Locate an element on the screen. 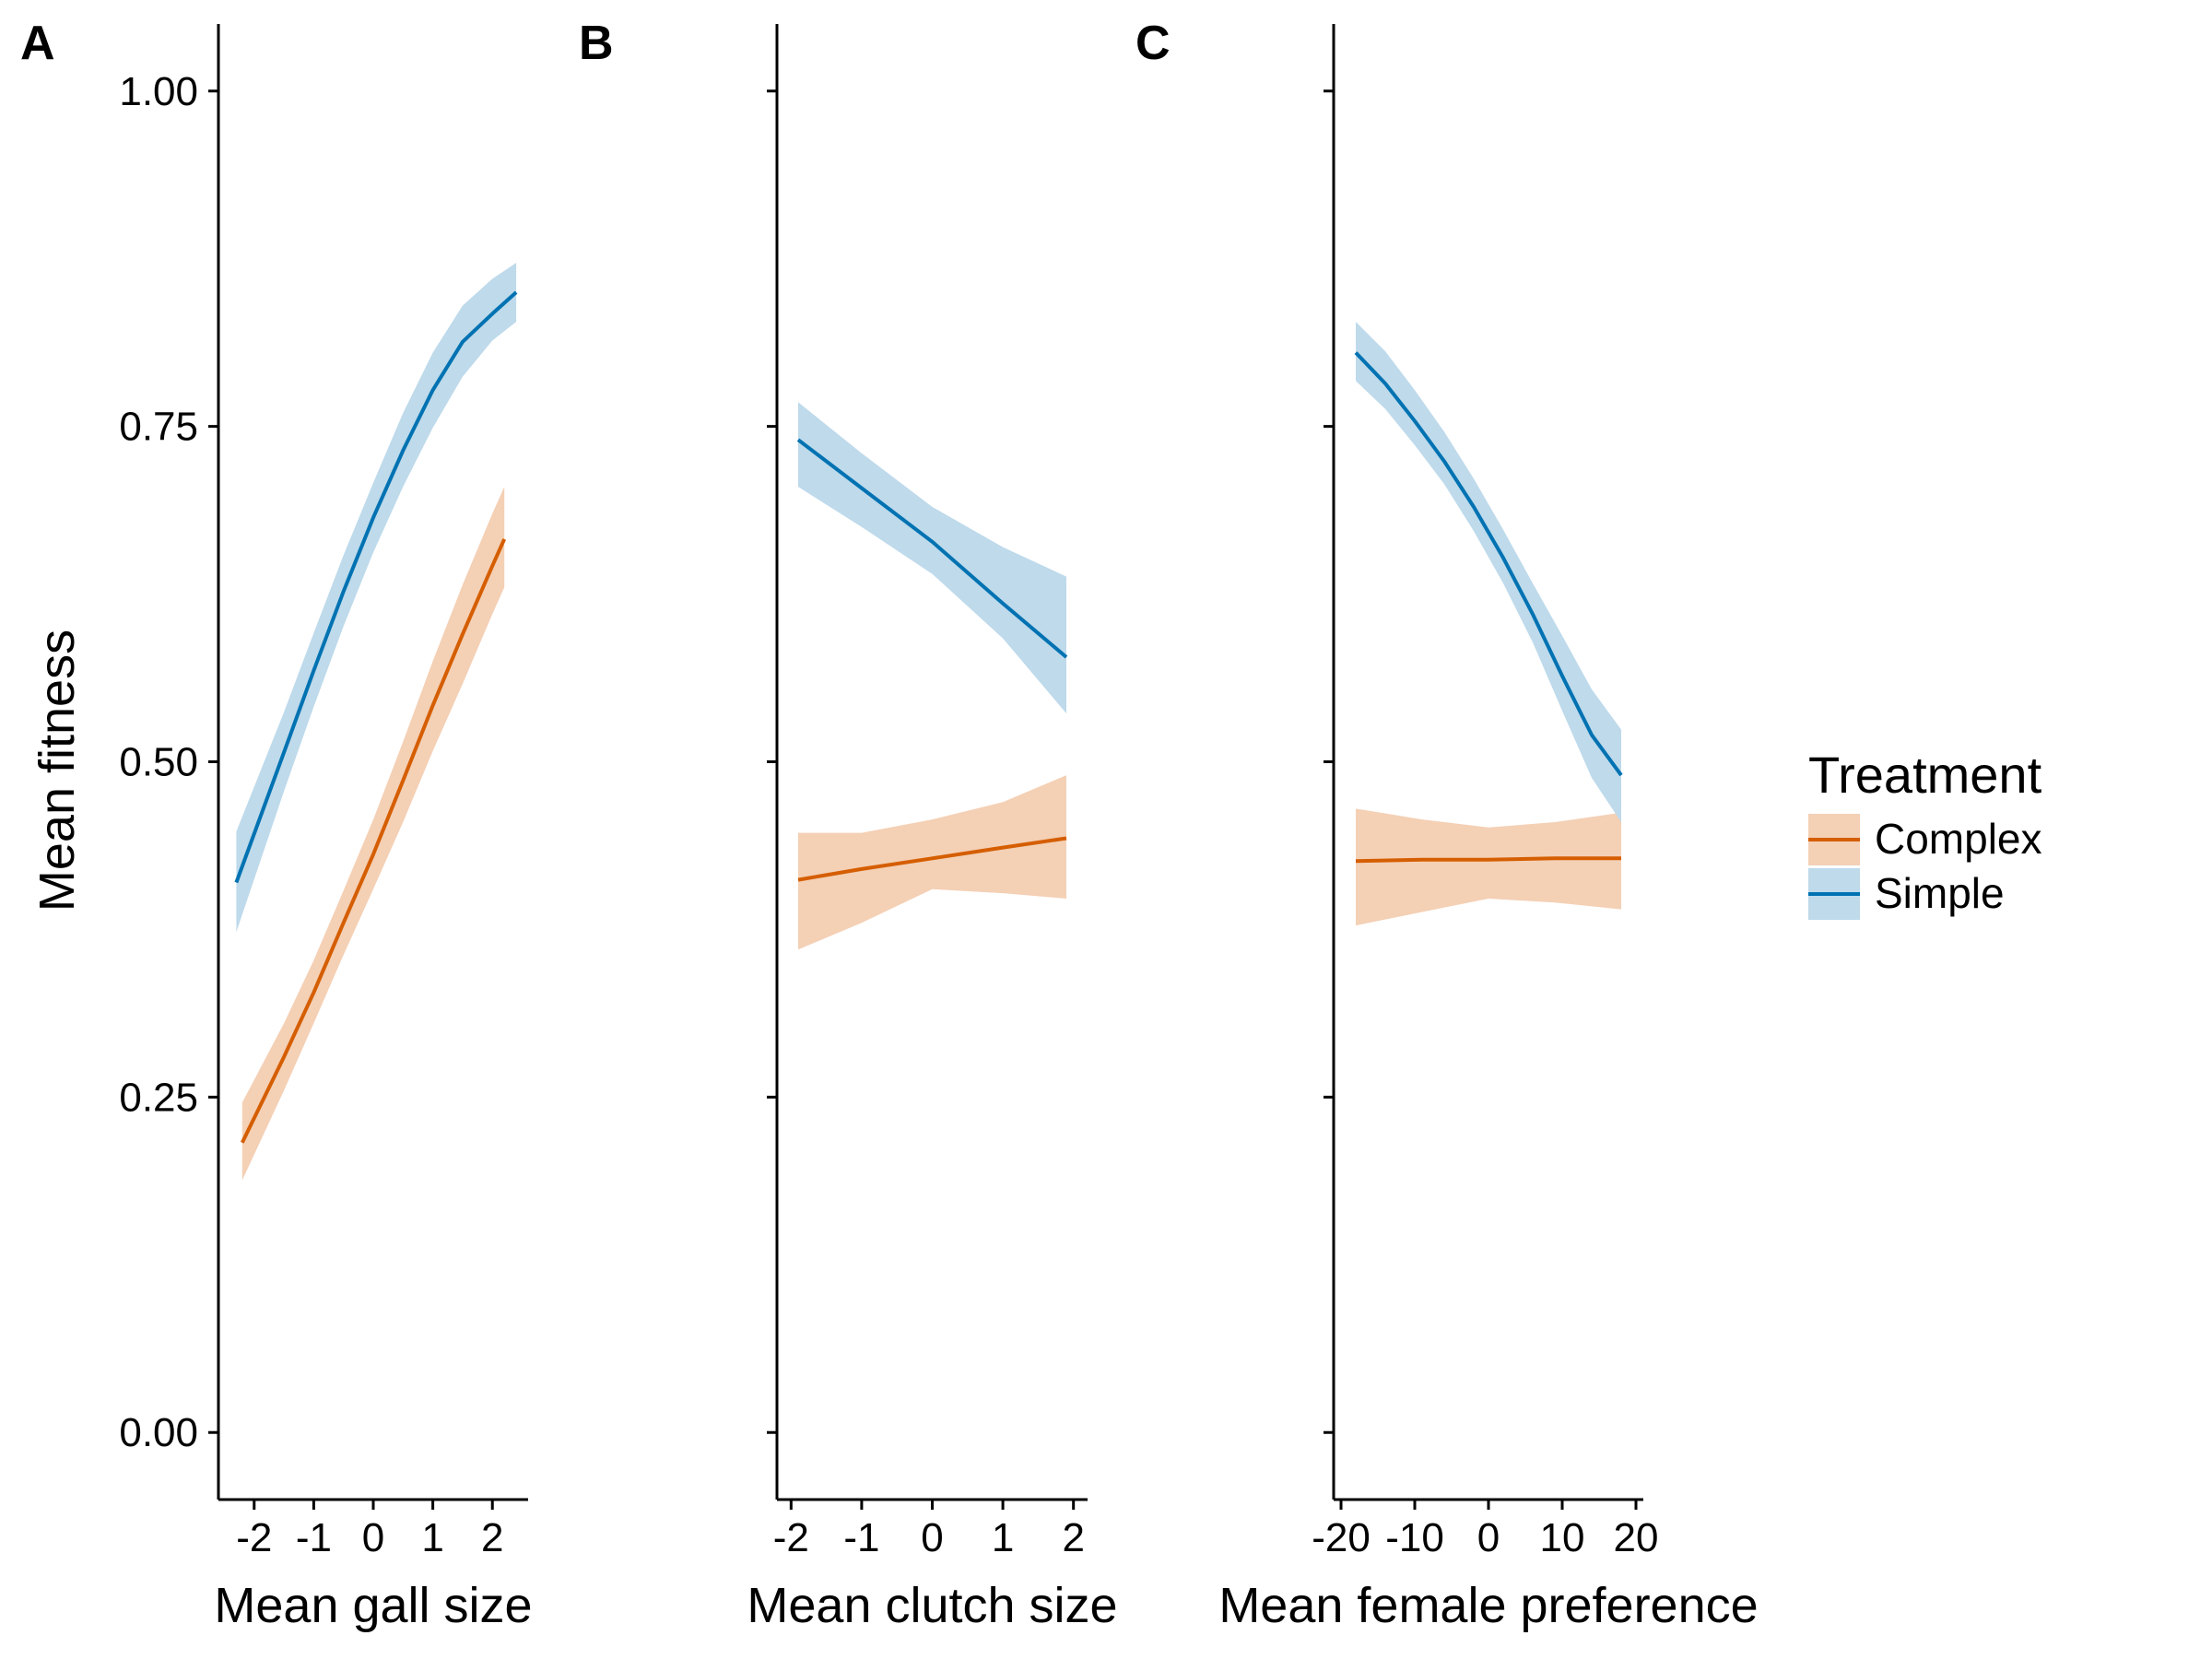 The height and width of the screenshot is (1659, 2212). panel-a-x-tick-label: -1 is located at coordinates (314, 1537).